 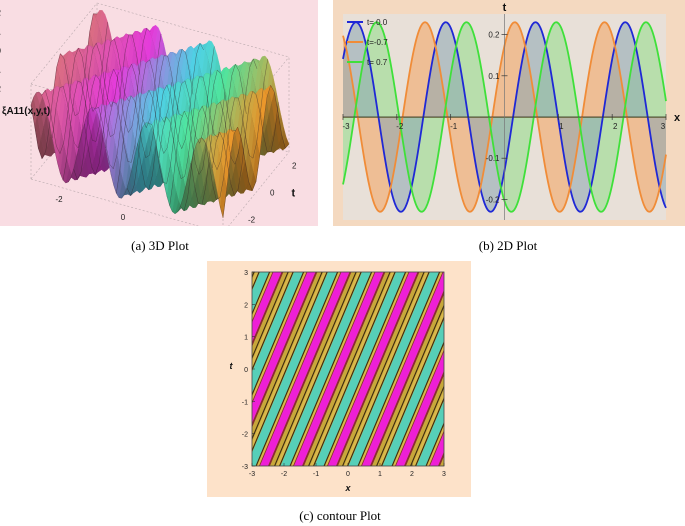 I want to click on t-tick-label: -2, so click(x=252, y=220).